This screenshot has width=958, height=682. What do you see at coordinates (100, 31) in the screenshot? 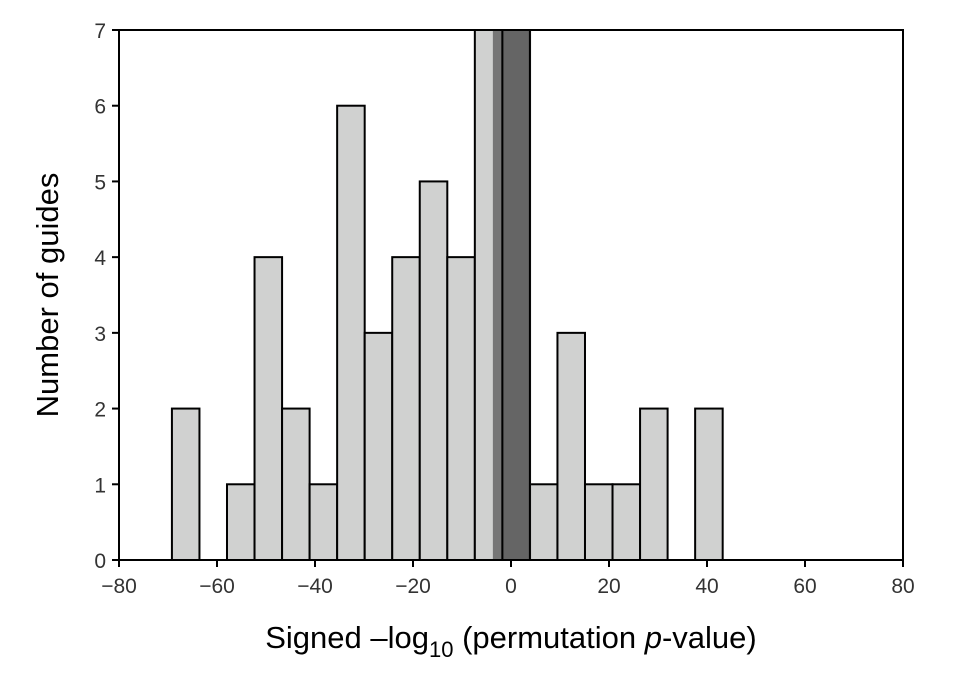
I see `y-tick-label: 7` at bounding box center [100, 31].